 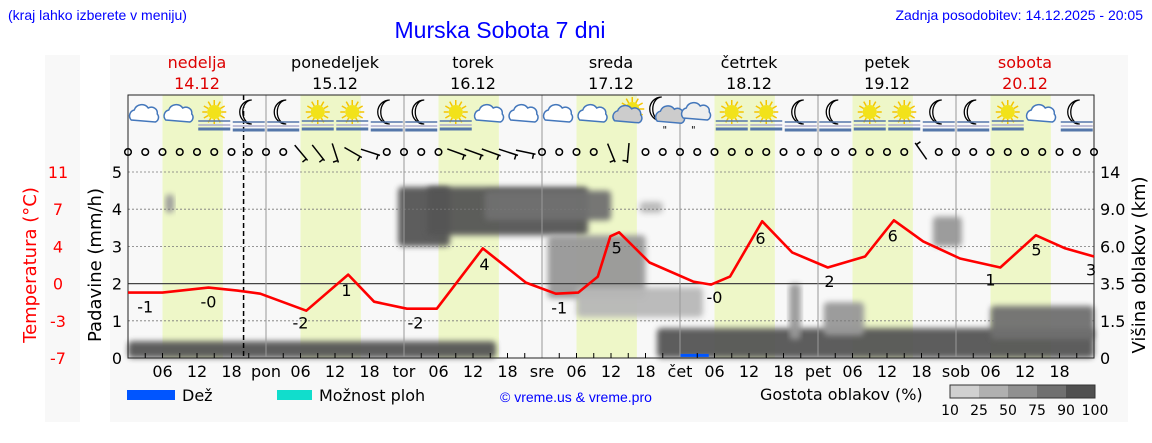 What do you see at coordinates (841, 394) in the screenshot?
I see `legend-density-label: Gostota oblakov (%)` at bounding box center [841, 394].